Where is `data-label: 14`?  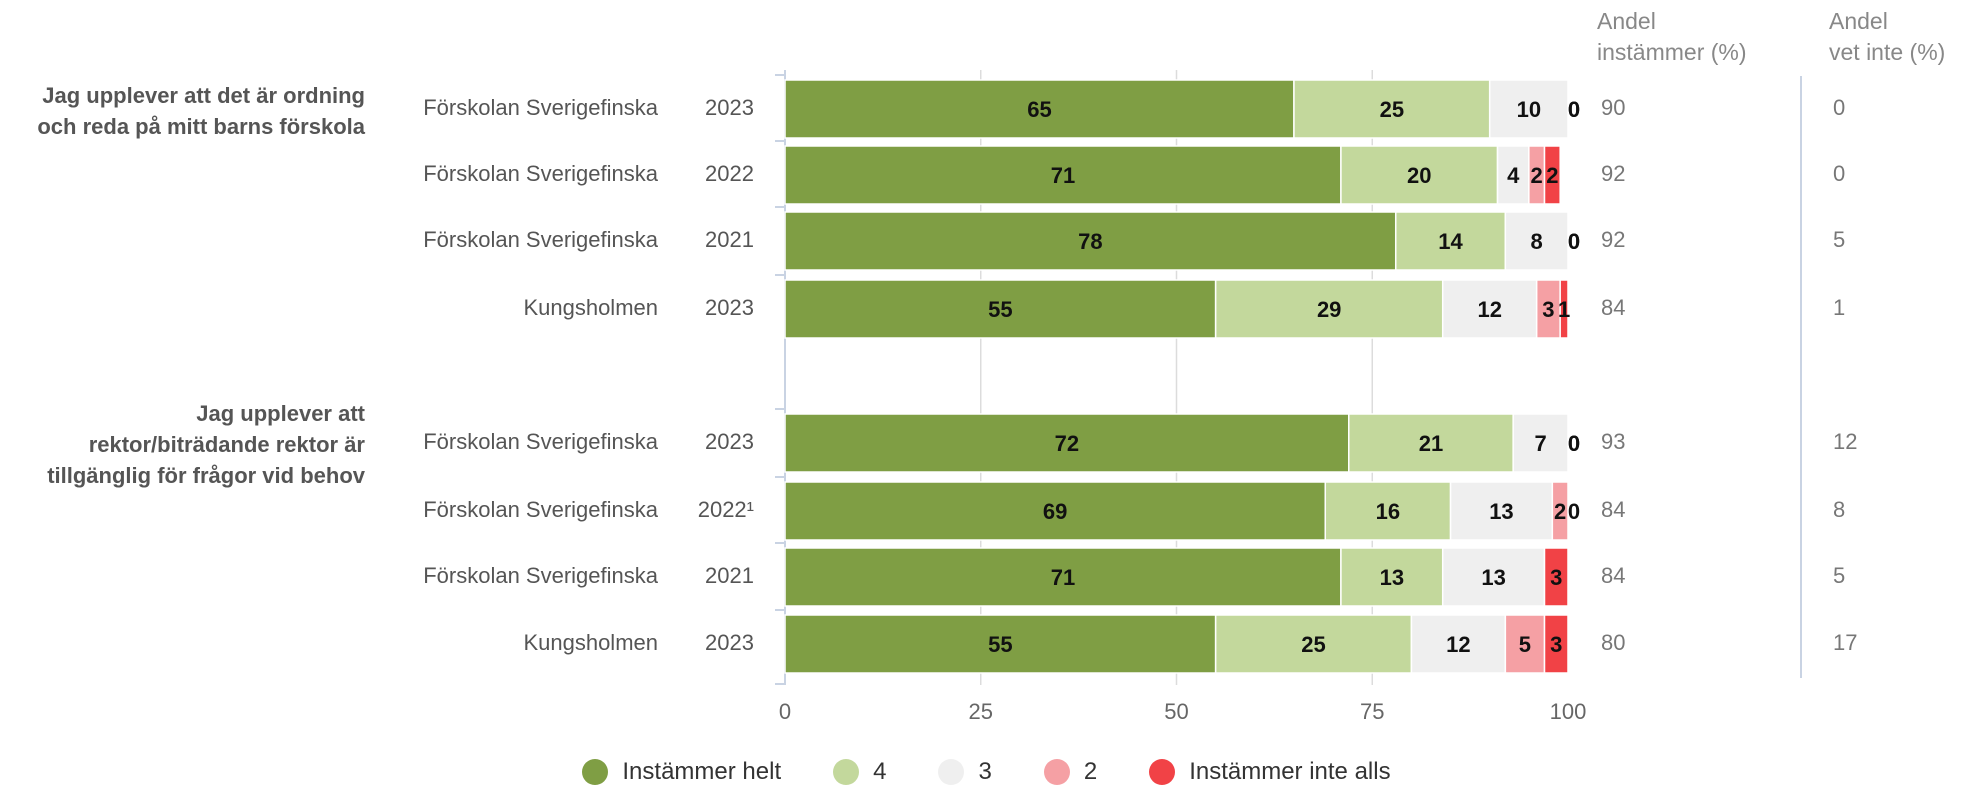
data-label: 14 is located at coordinates (1450, 241).